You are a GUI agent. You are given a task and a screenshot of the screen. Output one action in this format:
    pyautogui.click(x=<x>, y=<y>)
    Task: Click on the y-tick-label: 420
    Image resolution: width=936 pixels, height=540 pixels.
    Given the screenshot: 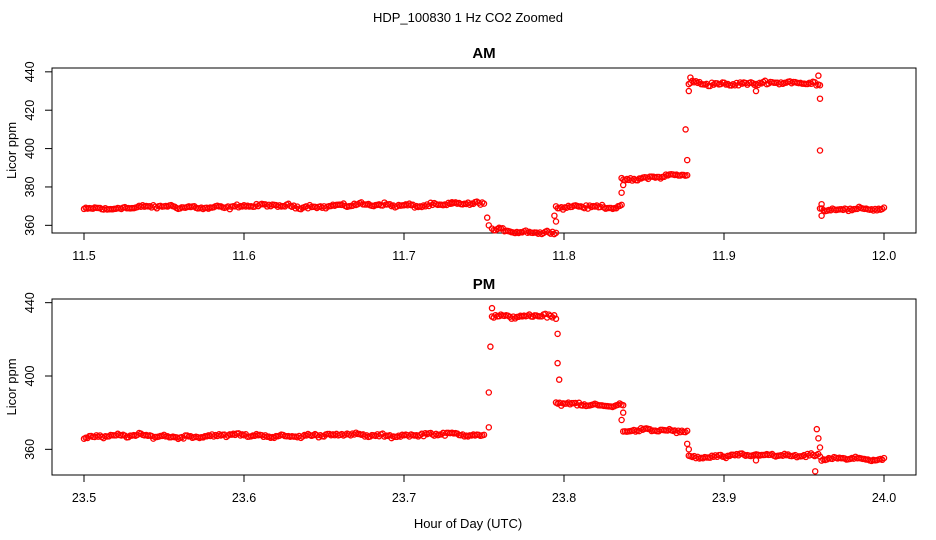 What is the action you would take?
    pyautogui.click(x=30, y=110)
    